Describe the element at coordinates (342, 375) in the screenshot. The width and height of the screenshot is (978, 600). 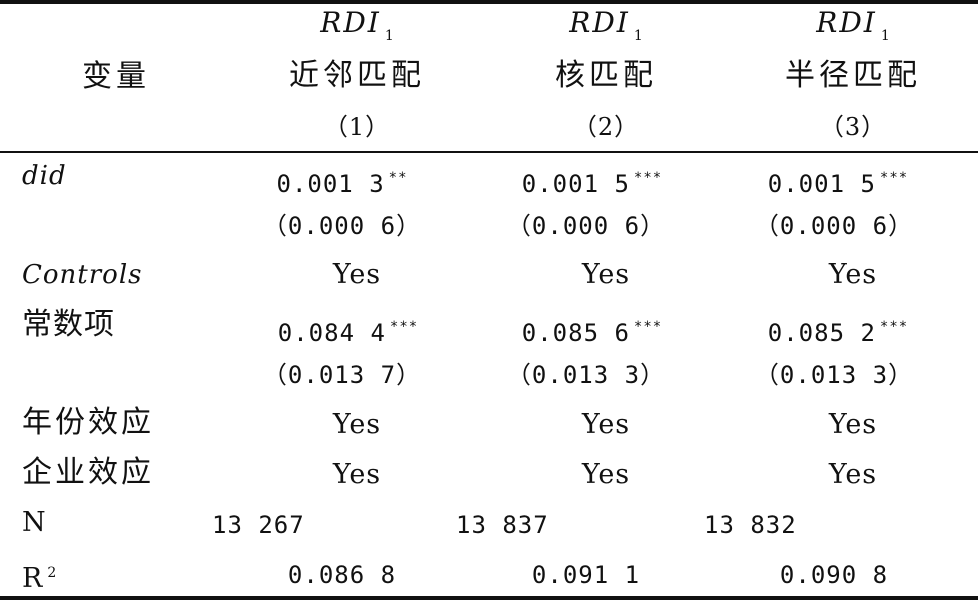
I see `table-cell: （0.013 7）` at that location.